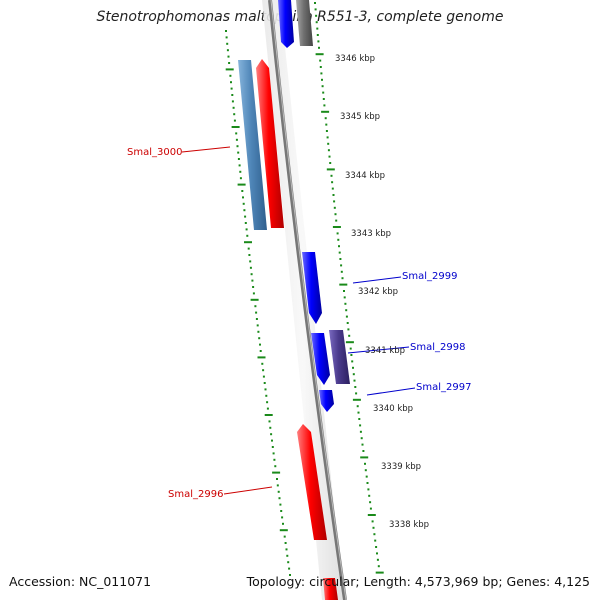 The width and height of the screenshot is (600, 600). Describe the element at coordinates (393, 409) in the screenshot. I see `scale-label: 3340 kbp` at that location.